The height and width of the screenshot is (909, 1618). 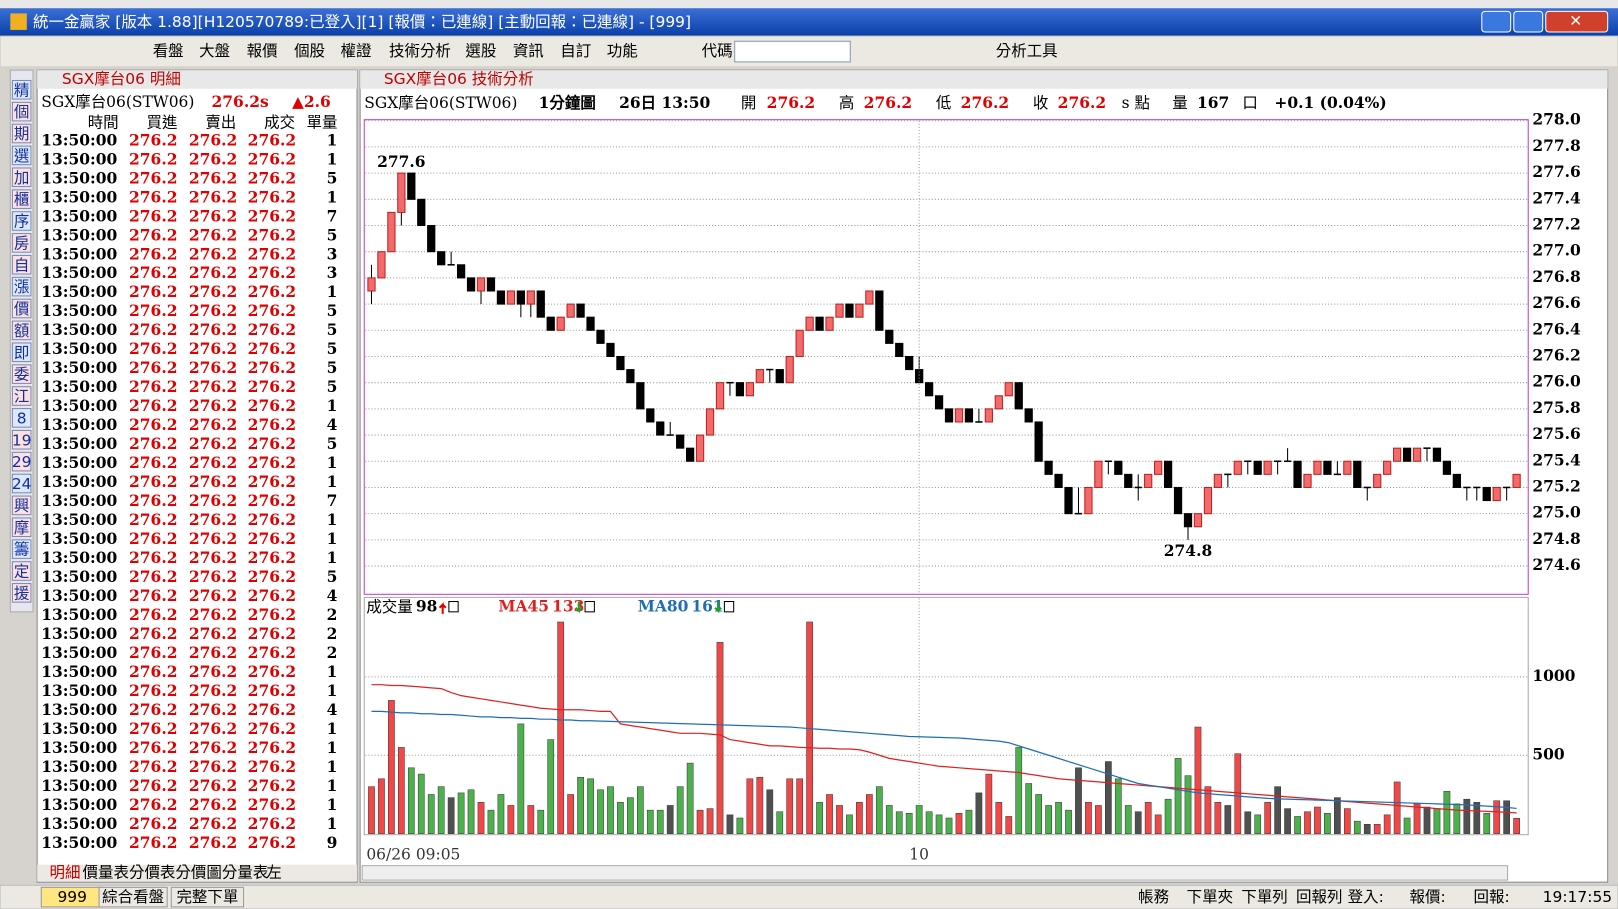 I want to click on ticks-tab-item: 左, so click(x=273, y=872).